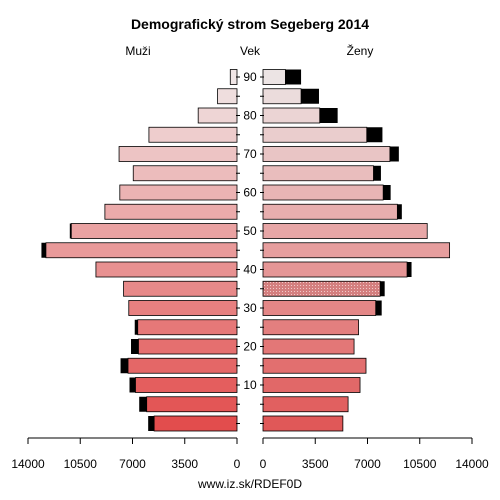 The height and width of the screenshot is (500, 500). What do you see at coordinates (250, 270) in the screenshot?
I see `age-tick-label: 40` at bounding box center [250, 270].